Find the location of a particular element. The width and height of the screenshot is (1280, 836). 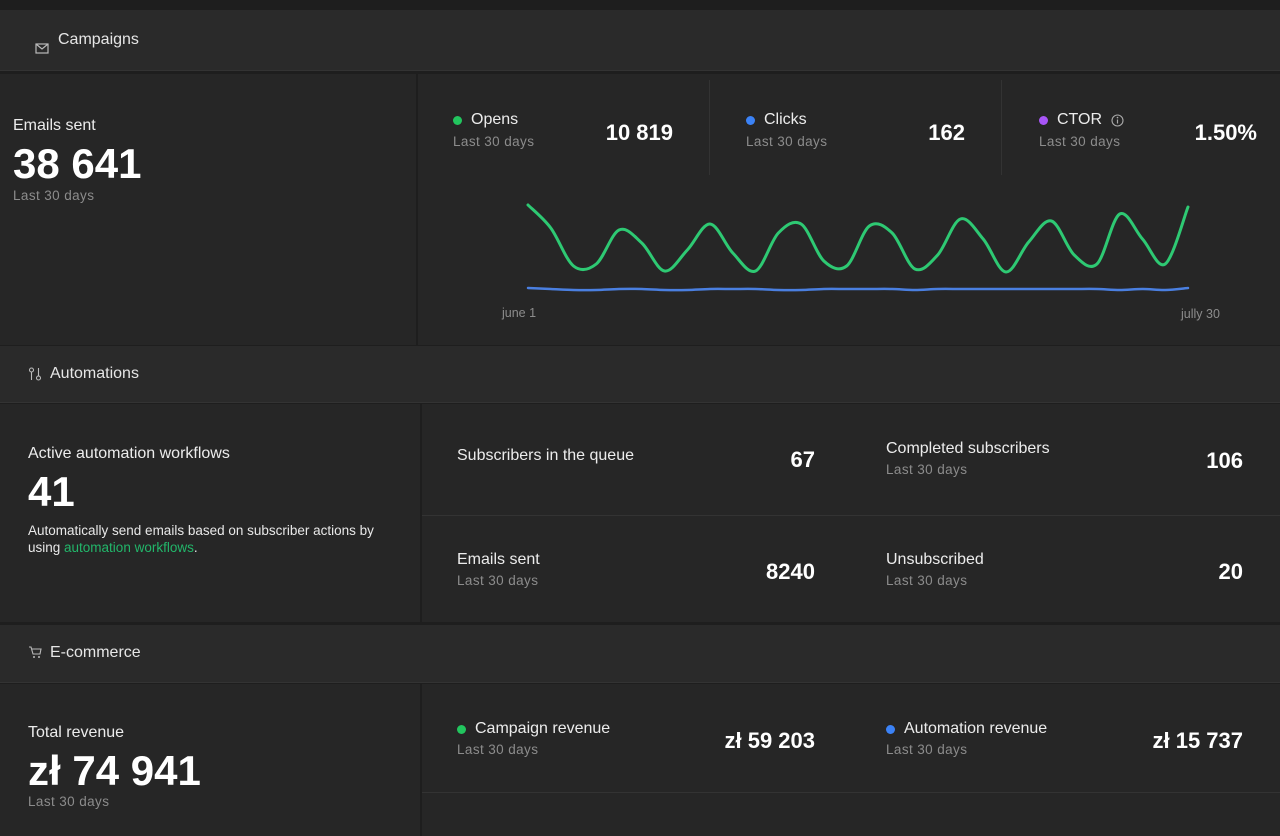

metric-label: Subscribers in the queue is located at coordinates (545, 455).